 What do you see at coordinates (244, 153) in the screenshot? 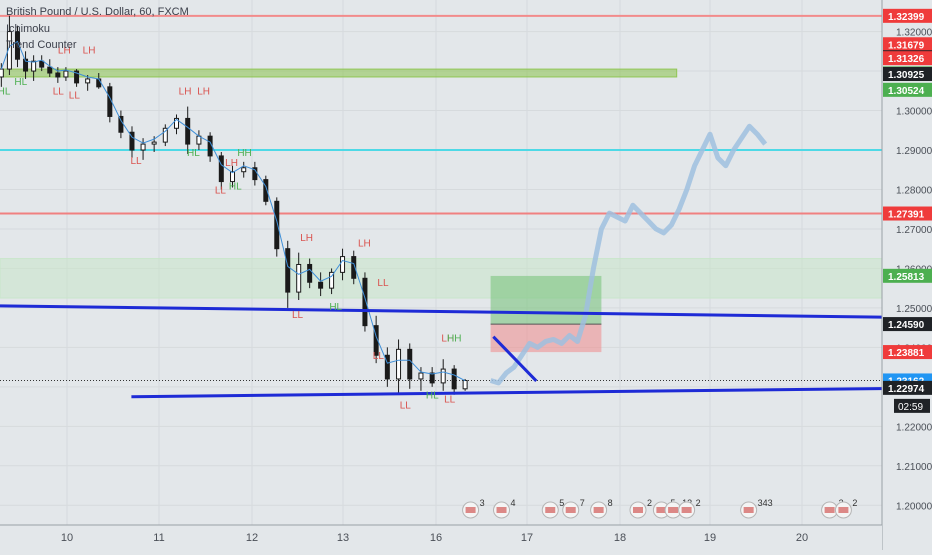
I see `swing-label: HH` at bounding box center [244, 153].